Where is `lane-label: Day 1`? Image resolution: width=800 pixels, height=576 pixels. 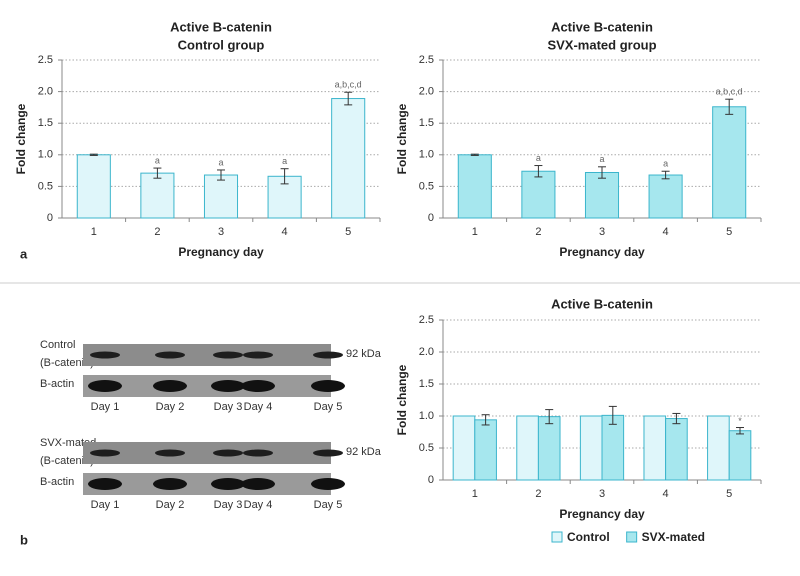
lane-label: Day 1 is located at coordinates (105, 407).